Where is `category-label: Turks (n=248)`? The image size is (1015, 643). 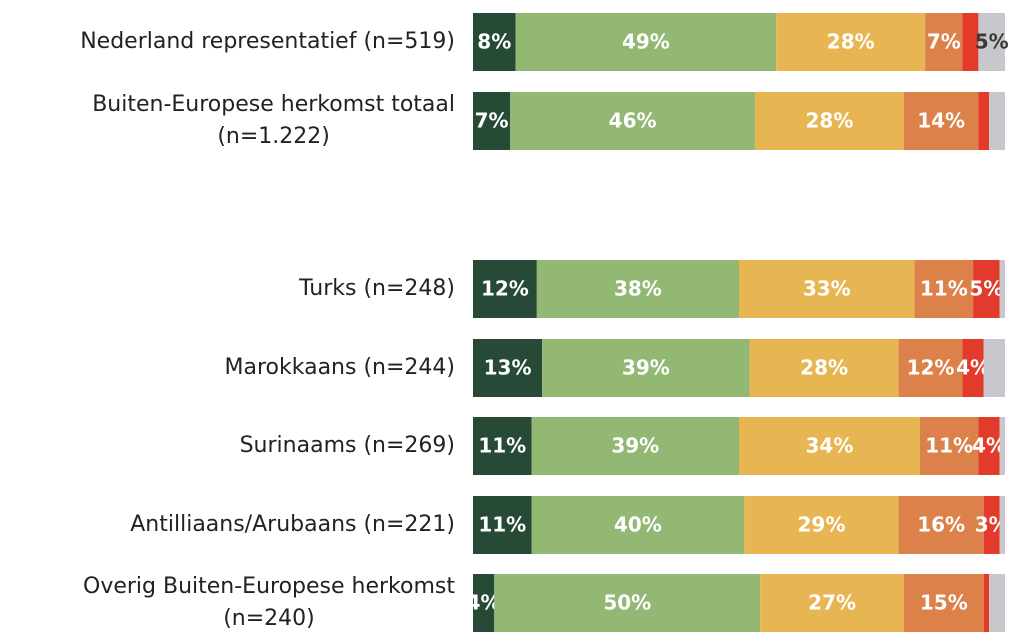
category-label: Turks (n=248) is located at coordinates (377, 288).